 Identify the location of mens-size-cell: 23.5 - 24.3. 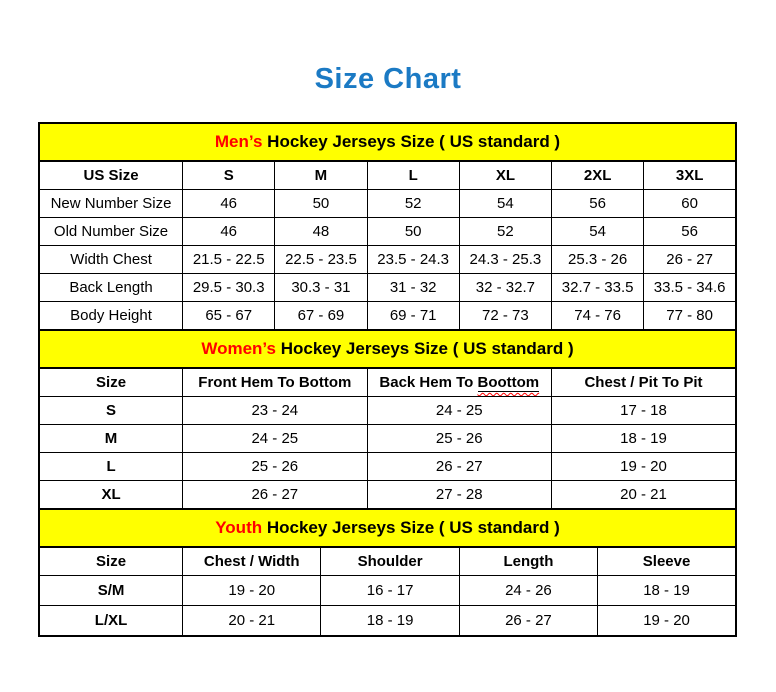
(413, 259).